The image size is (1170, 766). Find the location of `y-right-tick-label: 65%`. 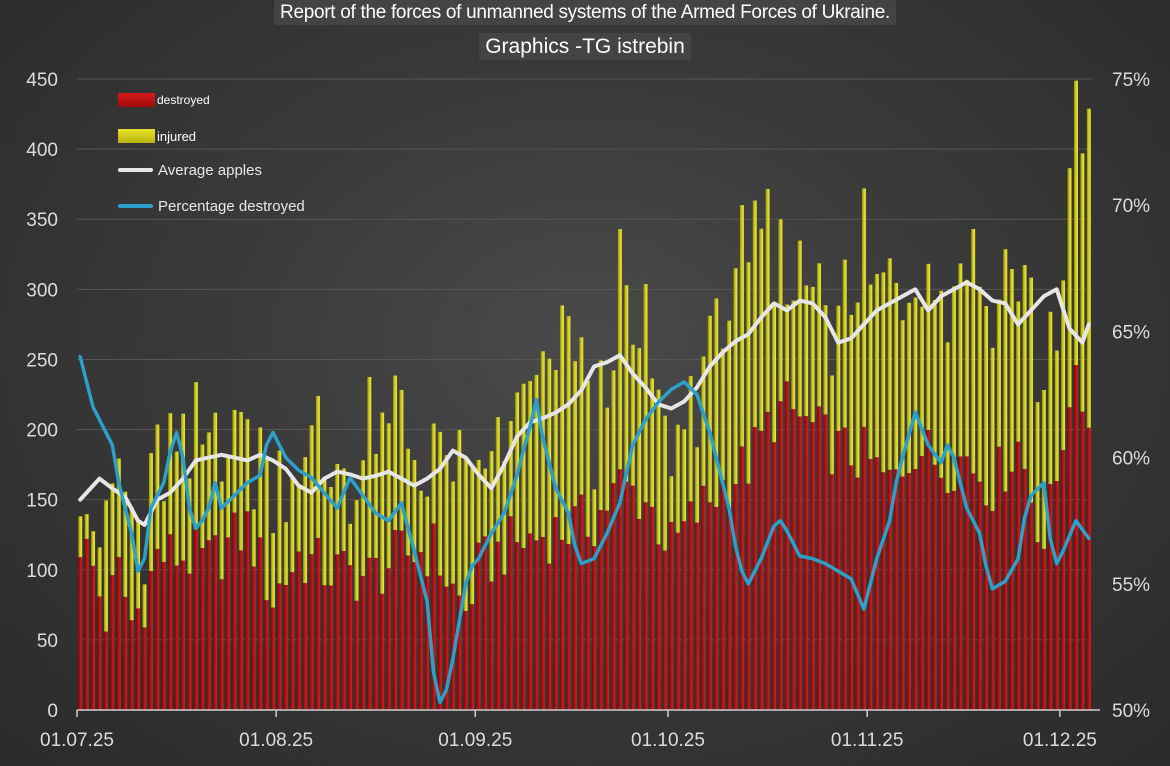

y-right-tick-label: 65% is located at coordinates (1131, 332).